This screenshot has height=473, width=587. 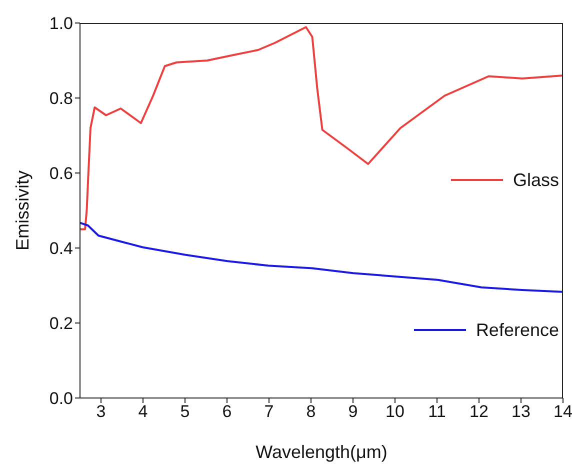 What do you see at coordinates (563, 412) in the screenshot?
I see `x-tick-label: 14` at bounding box center [563, 412].